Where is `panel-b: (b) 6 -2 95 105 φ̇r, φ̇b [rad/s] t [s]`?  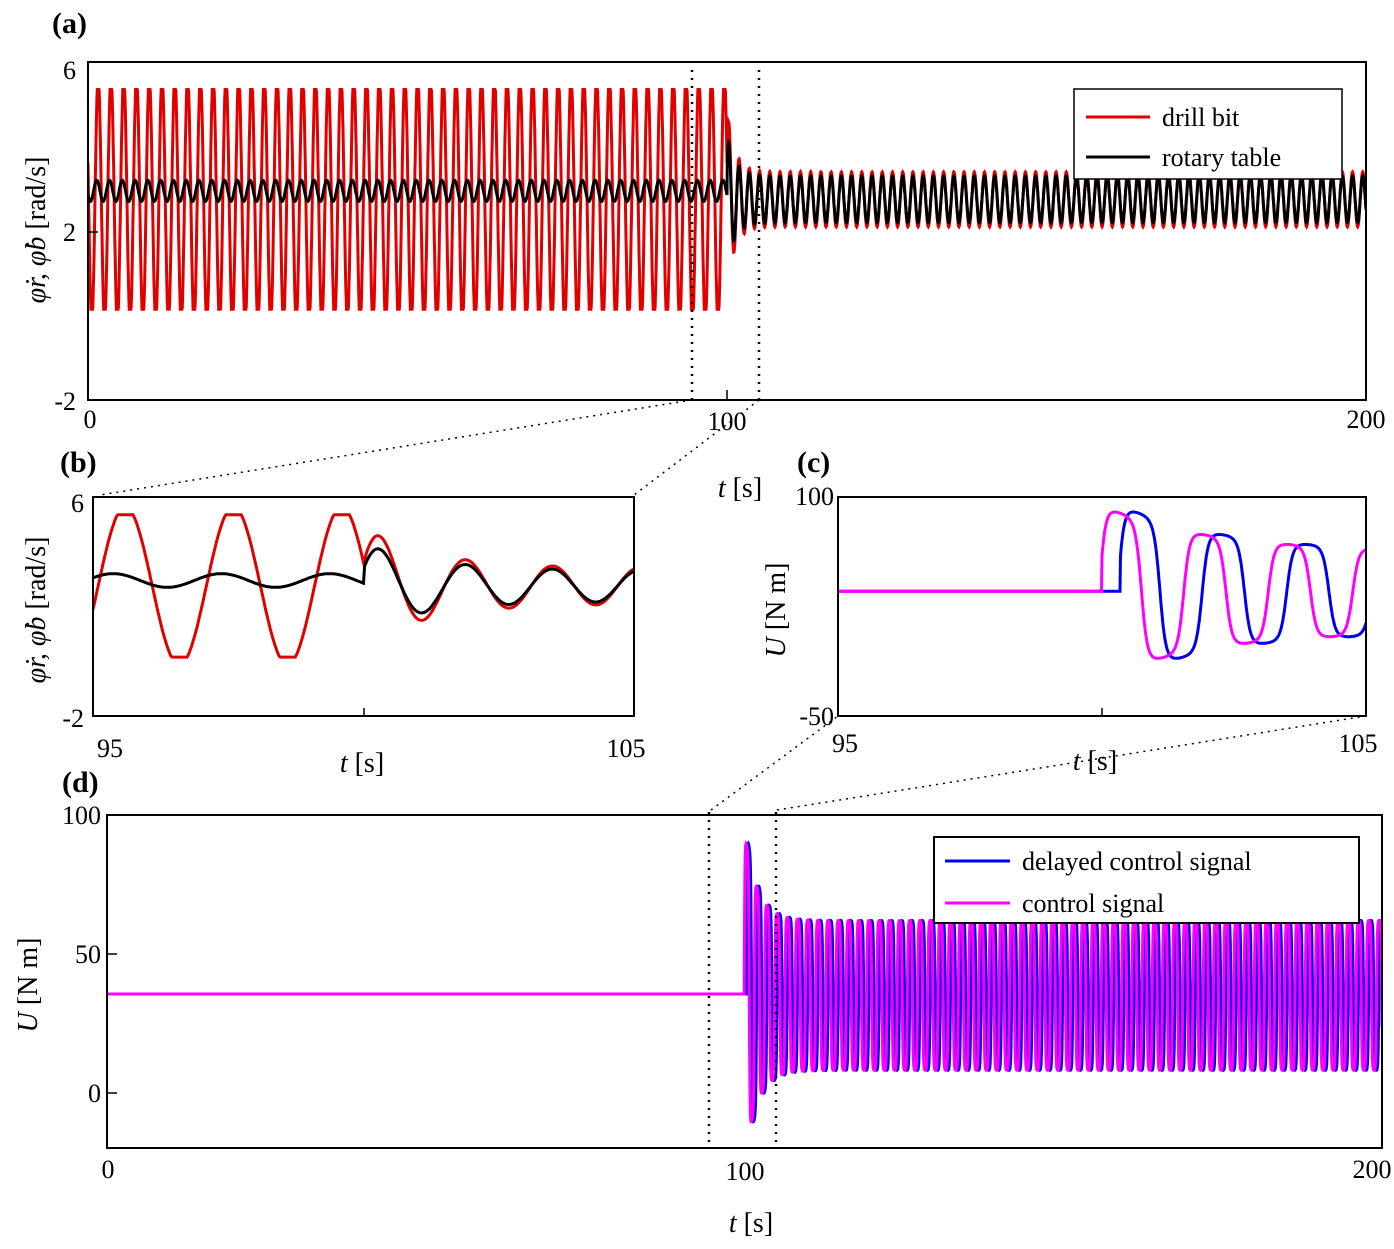 panel-b: (b) 6 -2 95 105 φ̇r, φ̇b [rad/s] t [s] is located at coordinates (333, 612).